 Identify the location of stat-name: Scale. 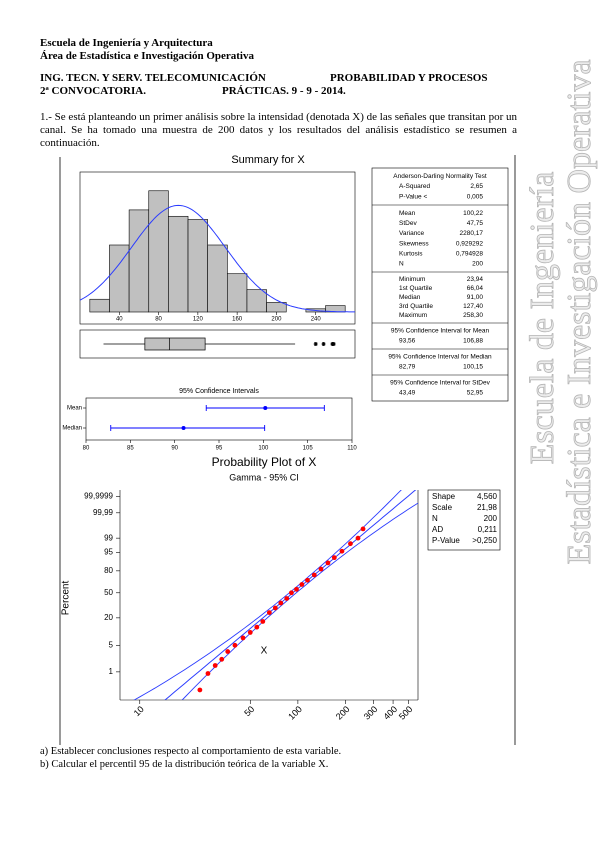
(442, 507).